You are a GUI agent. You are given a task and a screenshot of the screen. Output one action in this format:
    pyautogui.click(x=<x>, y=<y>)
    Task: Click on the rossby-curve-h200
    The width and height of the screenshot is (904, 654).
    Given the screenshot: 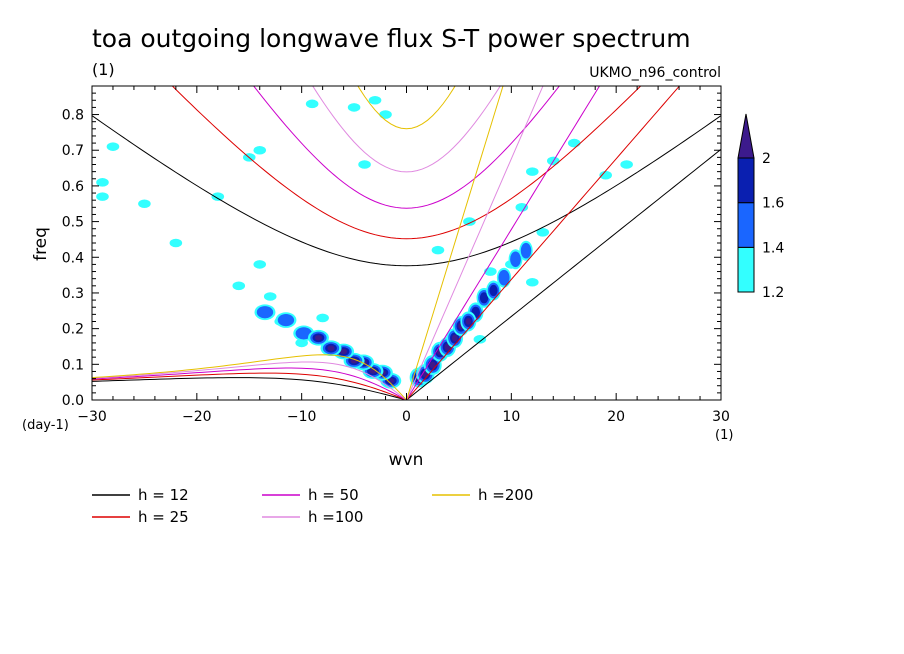 What is the action you would take?
    pyautogui.click(x=249, y=377)
    